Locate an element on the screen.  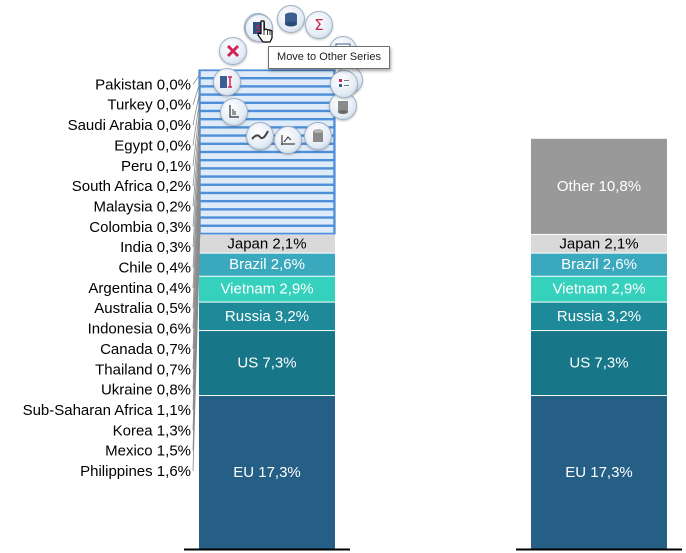
connector-icon is located at coordinates (260, 136).